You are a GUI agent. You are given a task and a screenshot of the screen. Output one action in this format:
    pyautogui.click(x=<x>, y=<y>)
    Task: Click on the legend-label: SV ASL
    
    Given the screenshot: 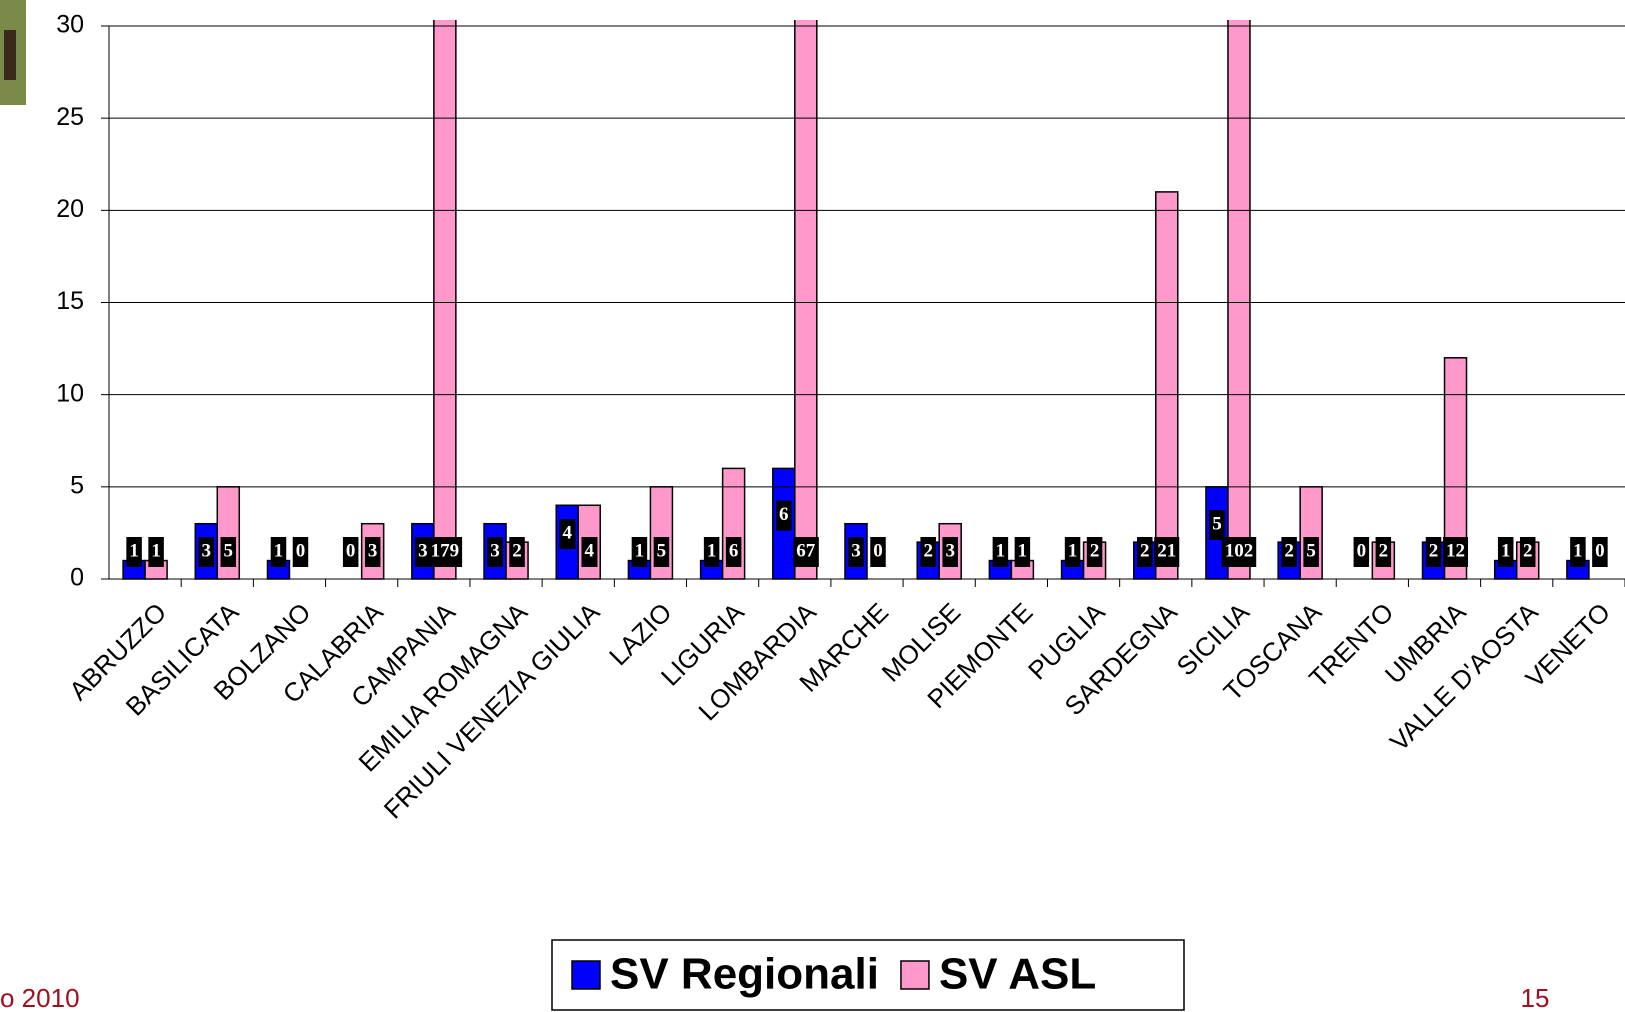 What is the action you would take?
    pyautogui.click(x=1017, y=974)
    